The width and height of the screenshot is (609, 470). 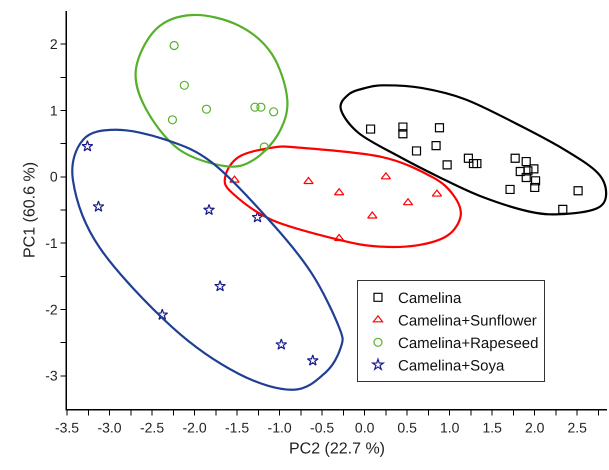 What do you see at coordinates (451, 366) in the screenshot?
I see `legend-label: Camelina+Soya` at bounding box center [451, 366].